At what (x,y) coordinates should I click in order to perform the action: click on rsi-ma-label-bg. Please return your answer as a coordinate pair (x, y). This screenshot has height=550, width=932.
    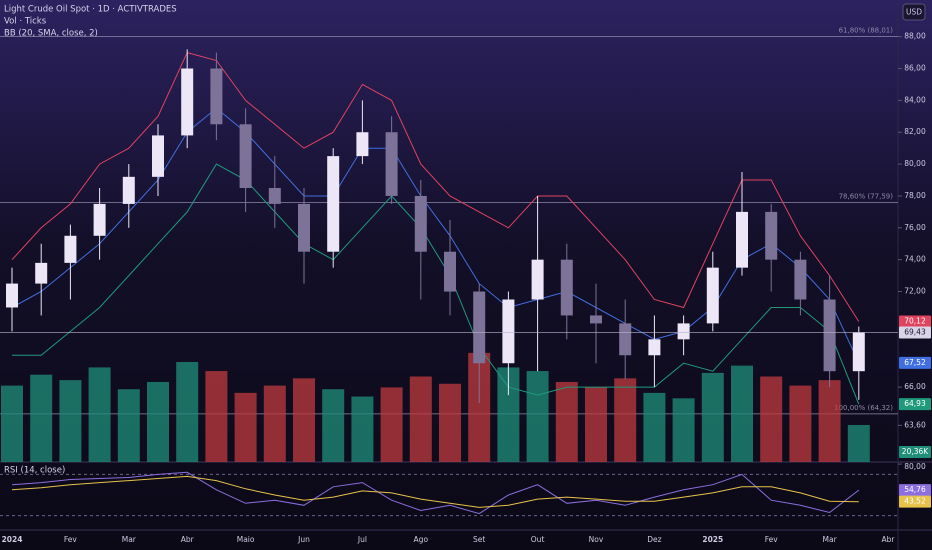
    Looking at the image, I should click on (915, 501).